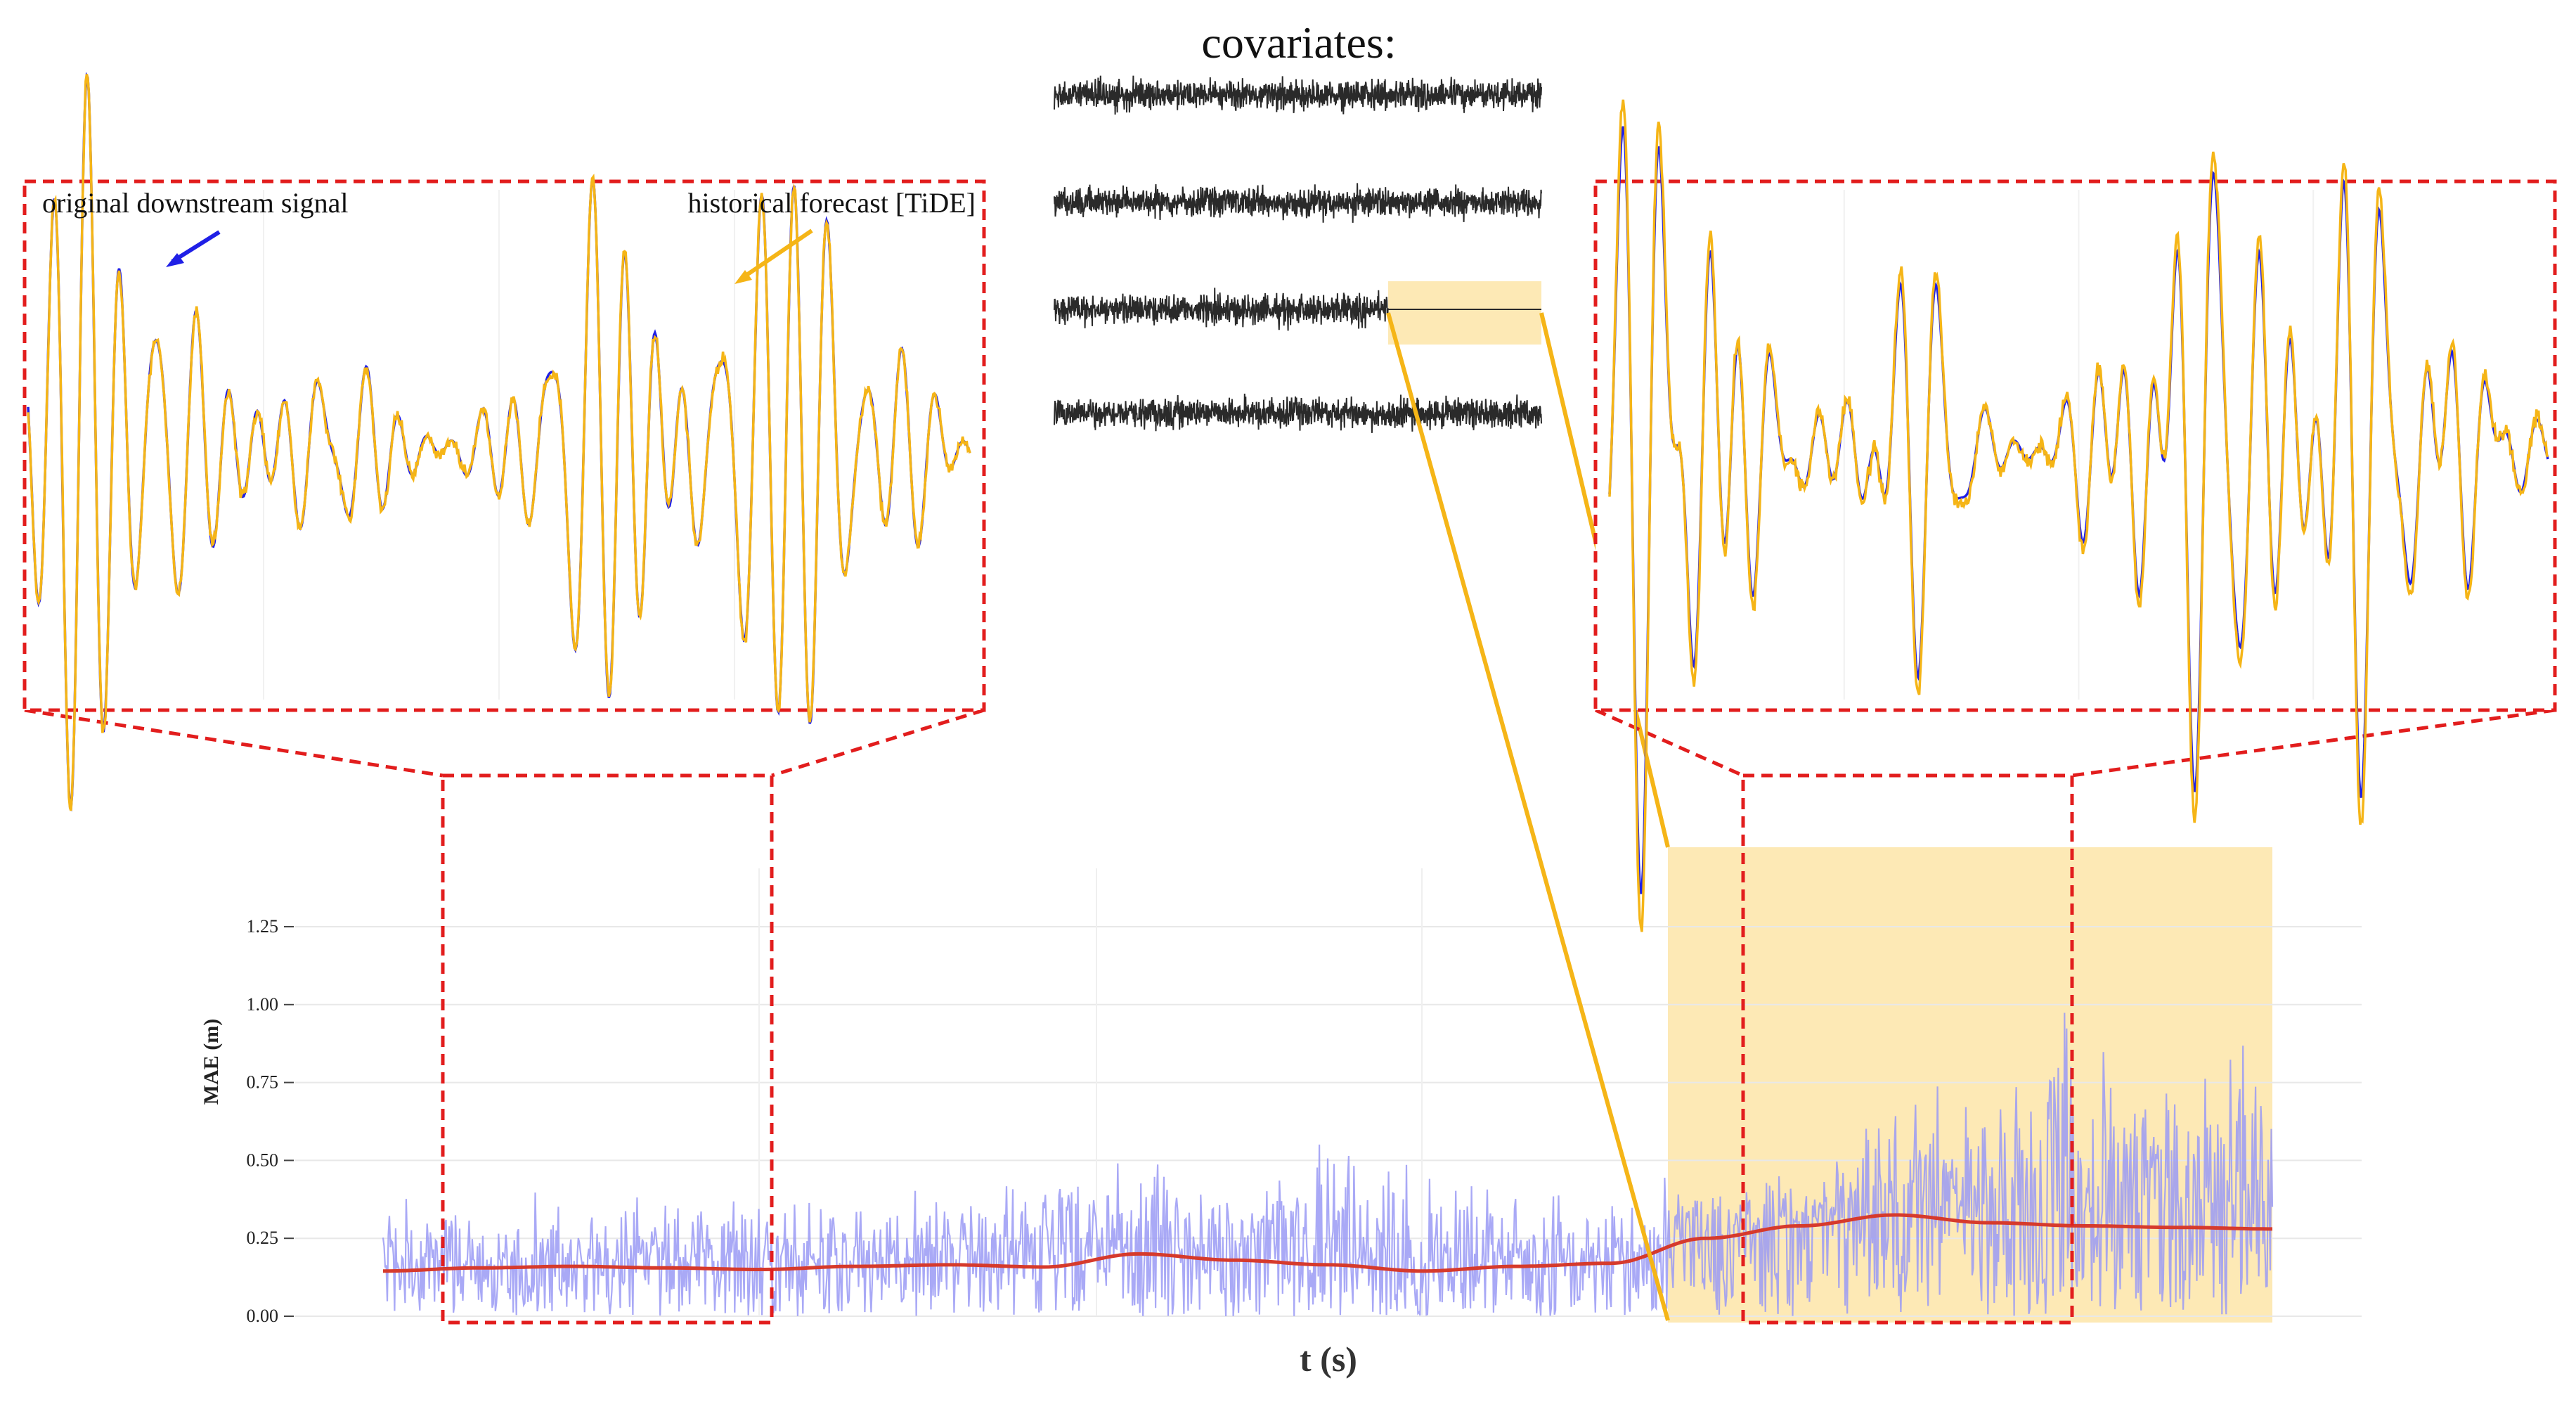  I want to click on forecast-arrowhead, so click(743, 277).